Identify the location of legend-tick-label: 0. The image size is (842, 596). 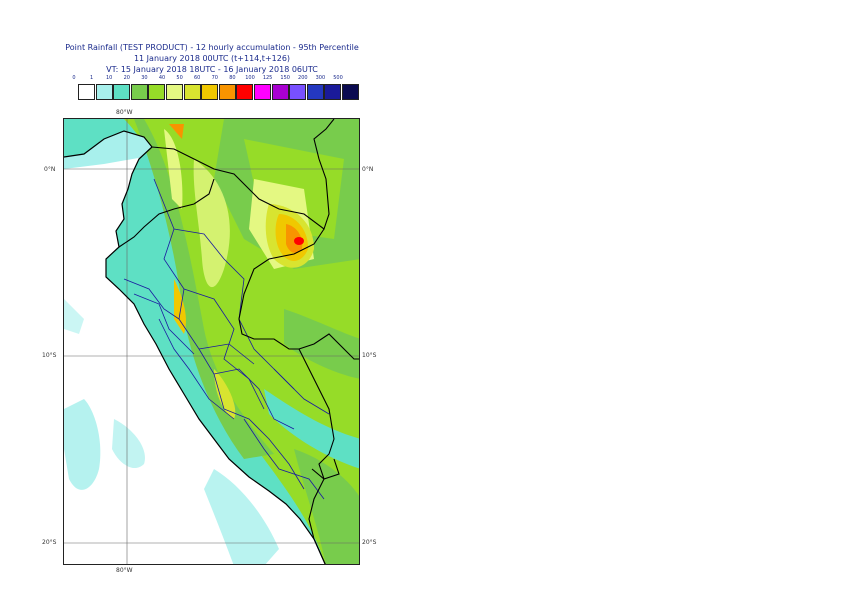
(74, 78).